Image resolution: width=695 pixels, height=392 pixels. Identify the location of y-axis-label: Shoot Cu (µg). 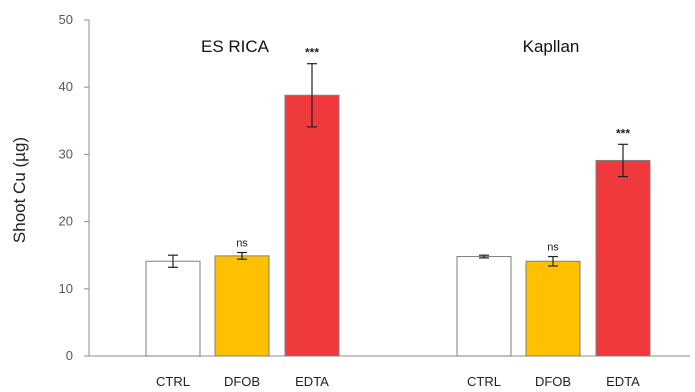
(19, 190).